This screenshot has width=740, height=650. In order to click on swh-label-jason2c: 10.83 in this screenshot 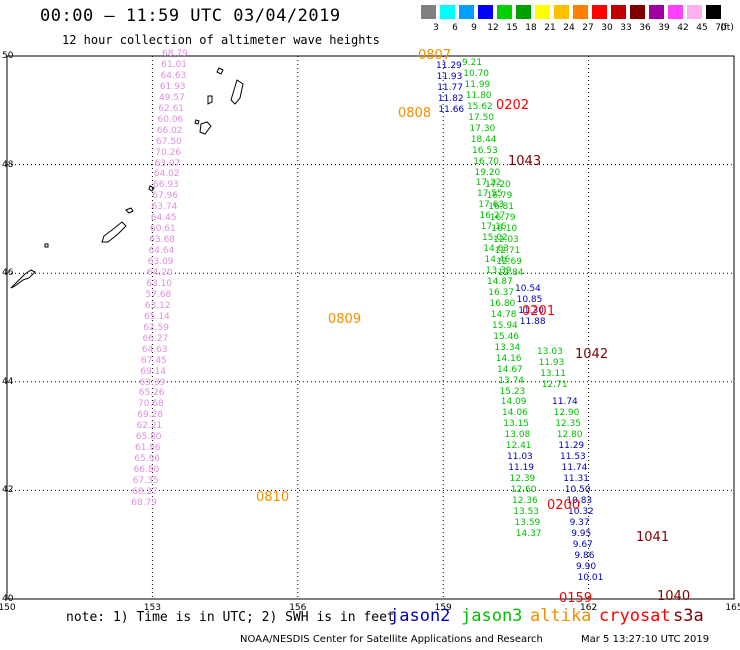, I will do `click(579, 501)`.